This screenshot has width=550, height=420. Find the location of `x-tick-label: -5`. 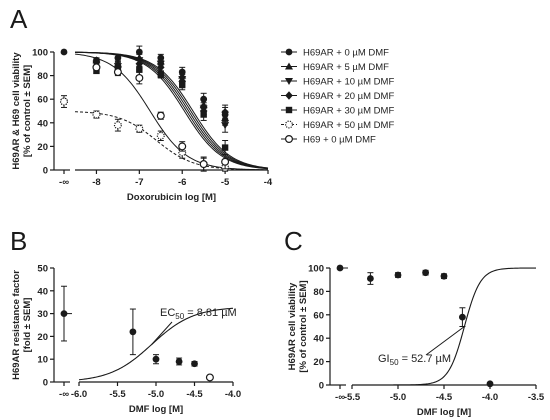

x-tick-label: -5 is located at coordinates (225, 182).